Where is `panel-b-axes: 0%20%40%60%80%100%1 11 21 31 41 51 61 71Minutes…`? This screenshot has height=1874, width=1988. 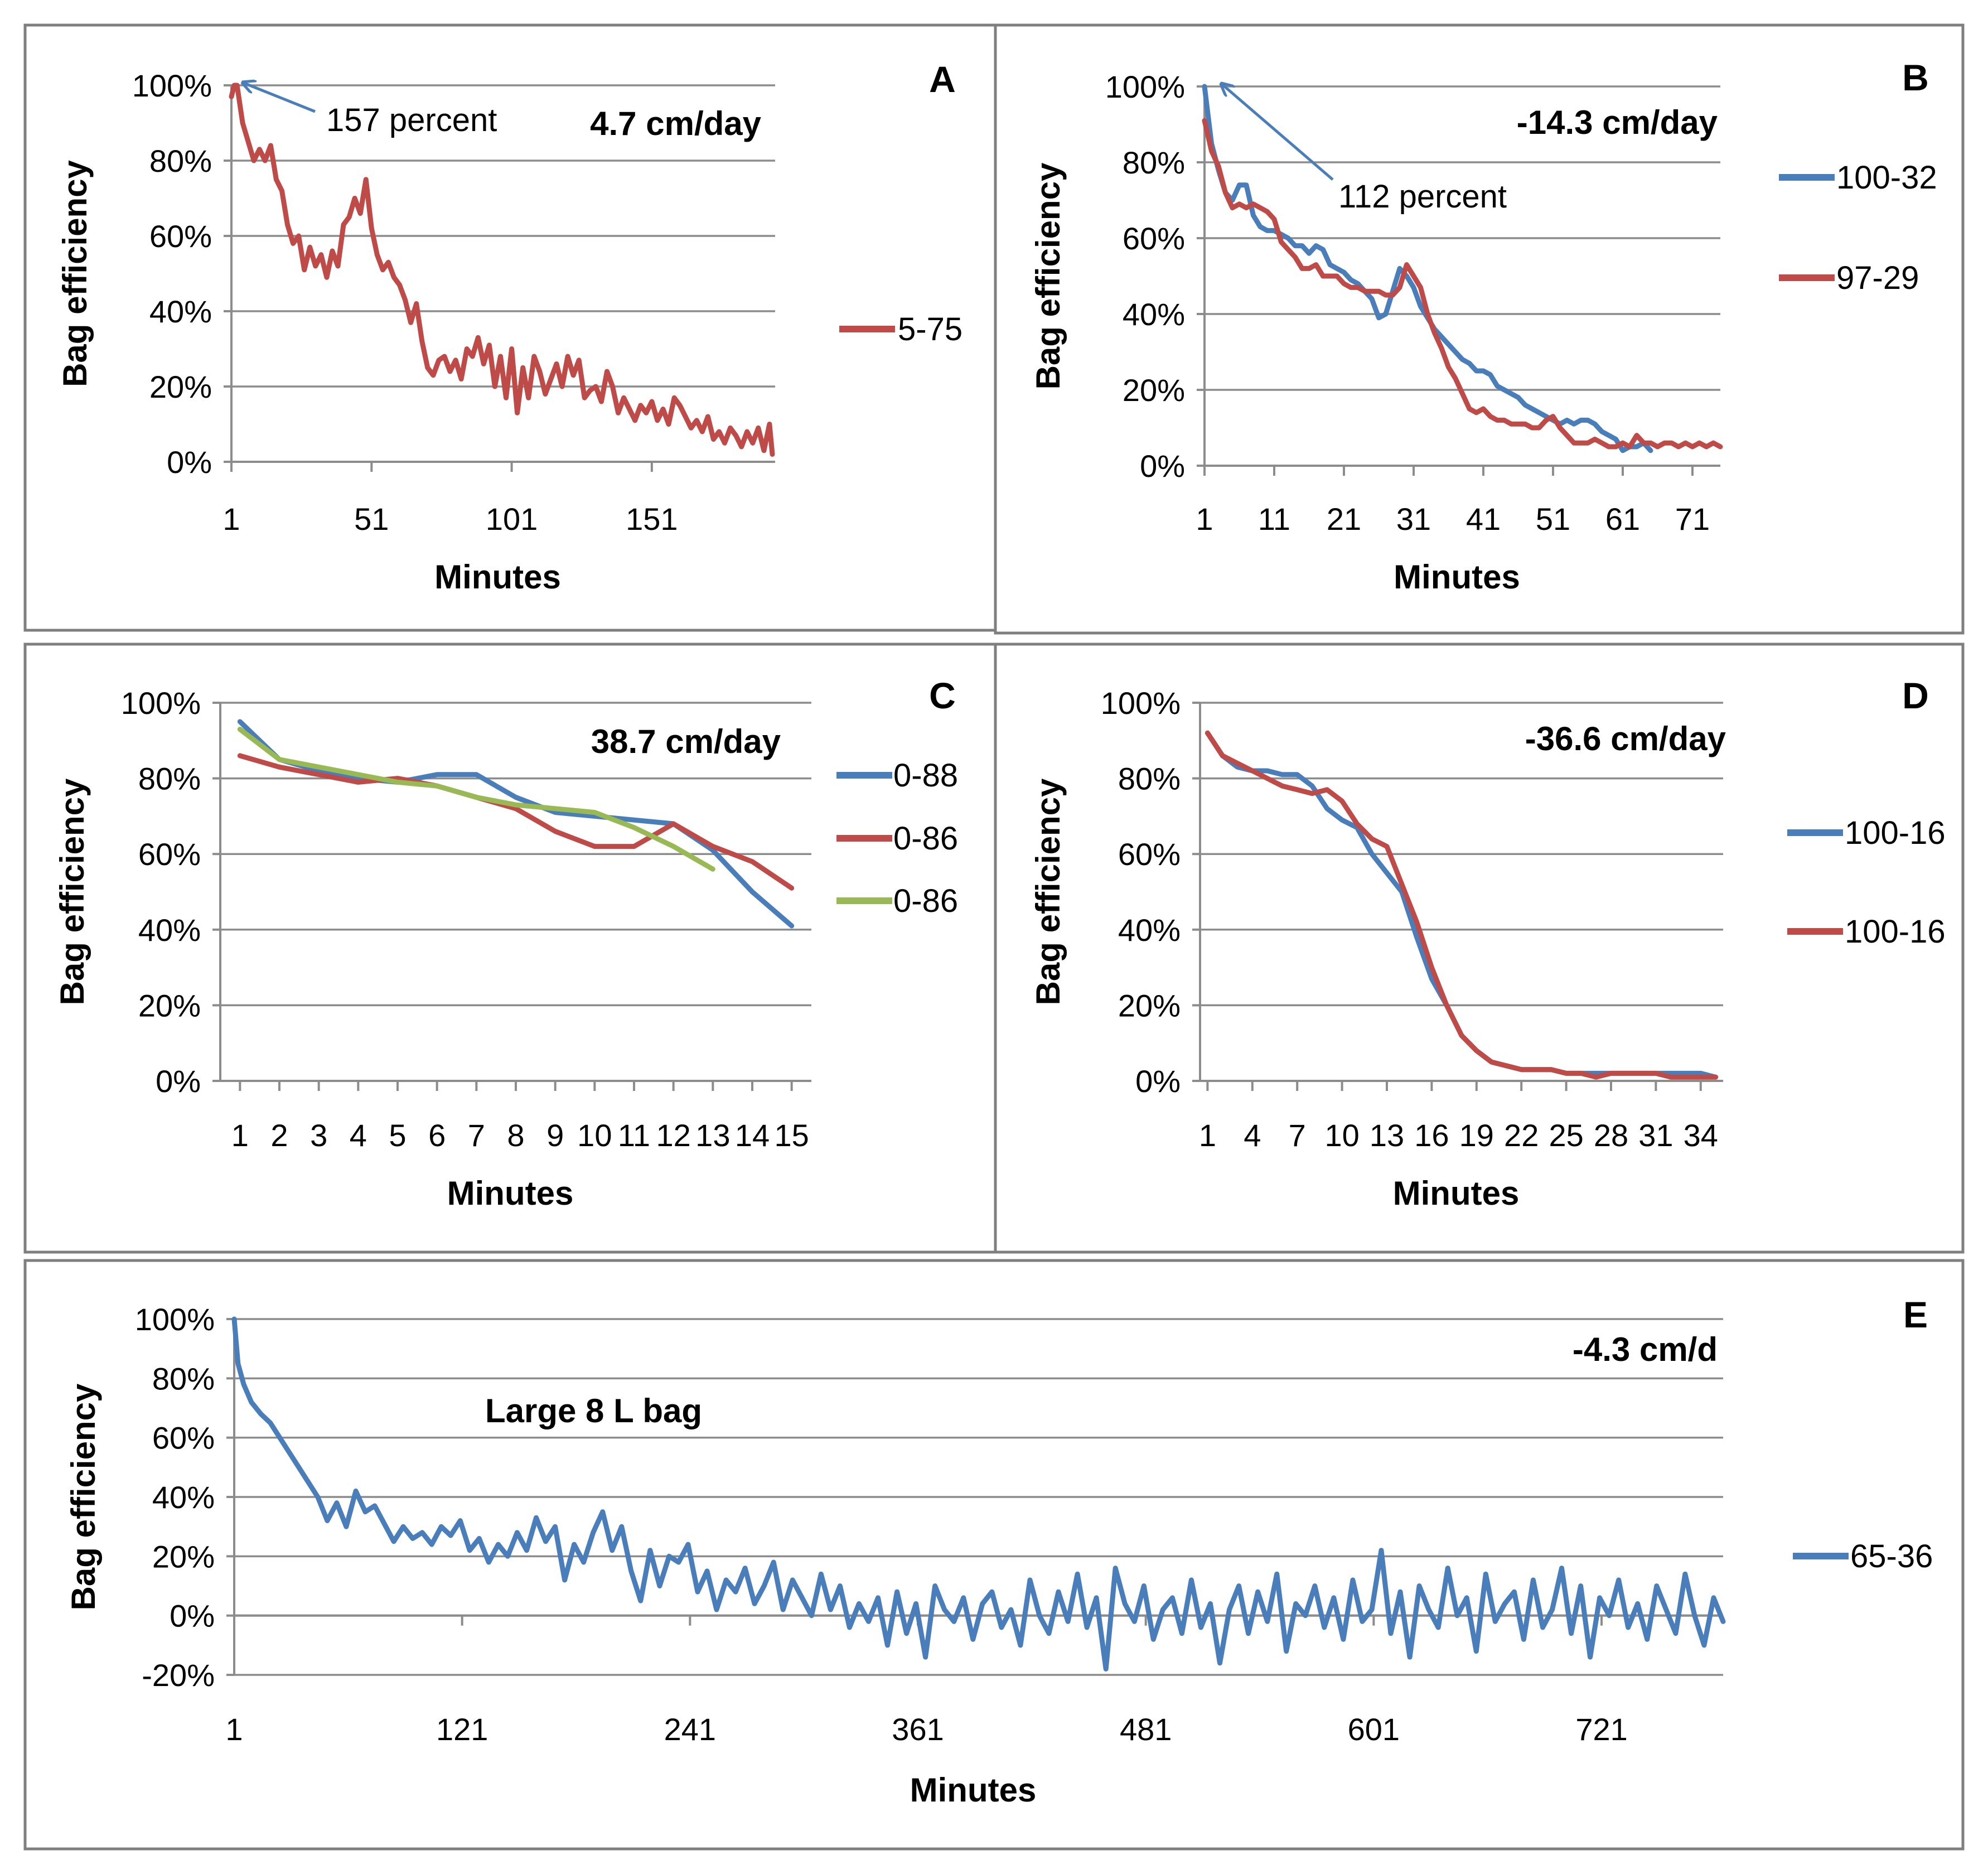
panel-b-axes: 0%20%40%60%80%100%1 11 21 31 41 51 61 71Minutes… is located at coordinates (1375, 332).